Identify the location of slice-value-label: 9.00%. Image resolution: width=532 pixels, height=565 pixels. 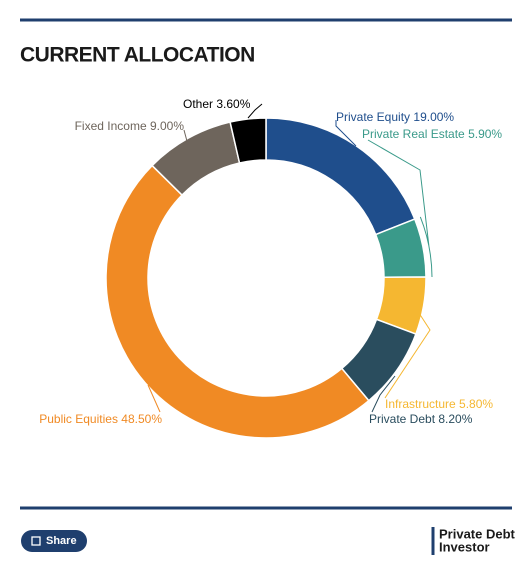
(167, 126).